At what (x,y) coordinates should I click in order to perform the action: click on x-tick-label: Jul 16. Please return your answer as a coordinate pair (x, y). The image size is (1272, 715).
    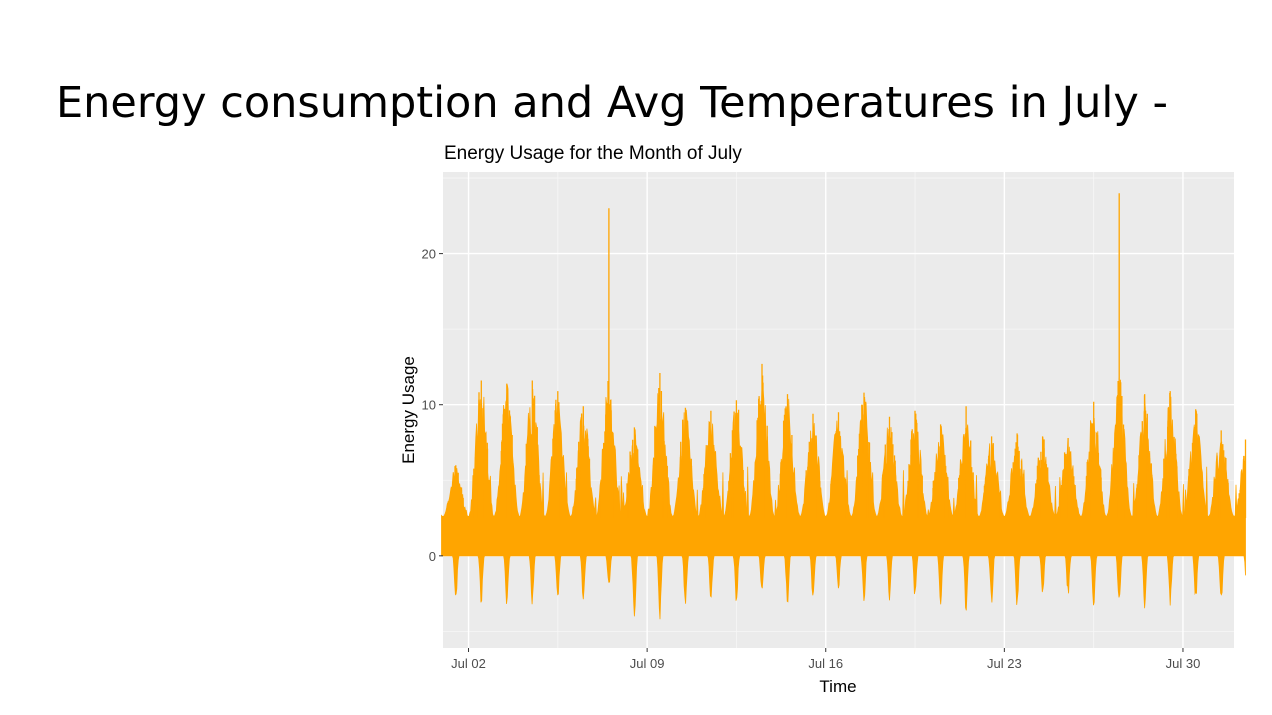
    Looking at the image, I should click on (825, 663).